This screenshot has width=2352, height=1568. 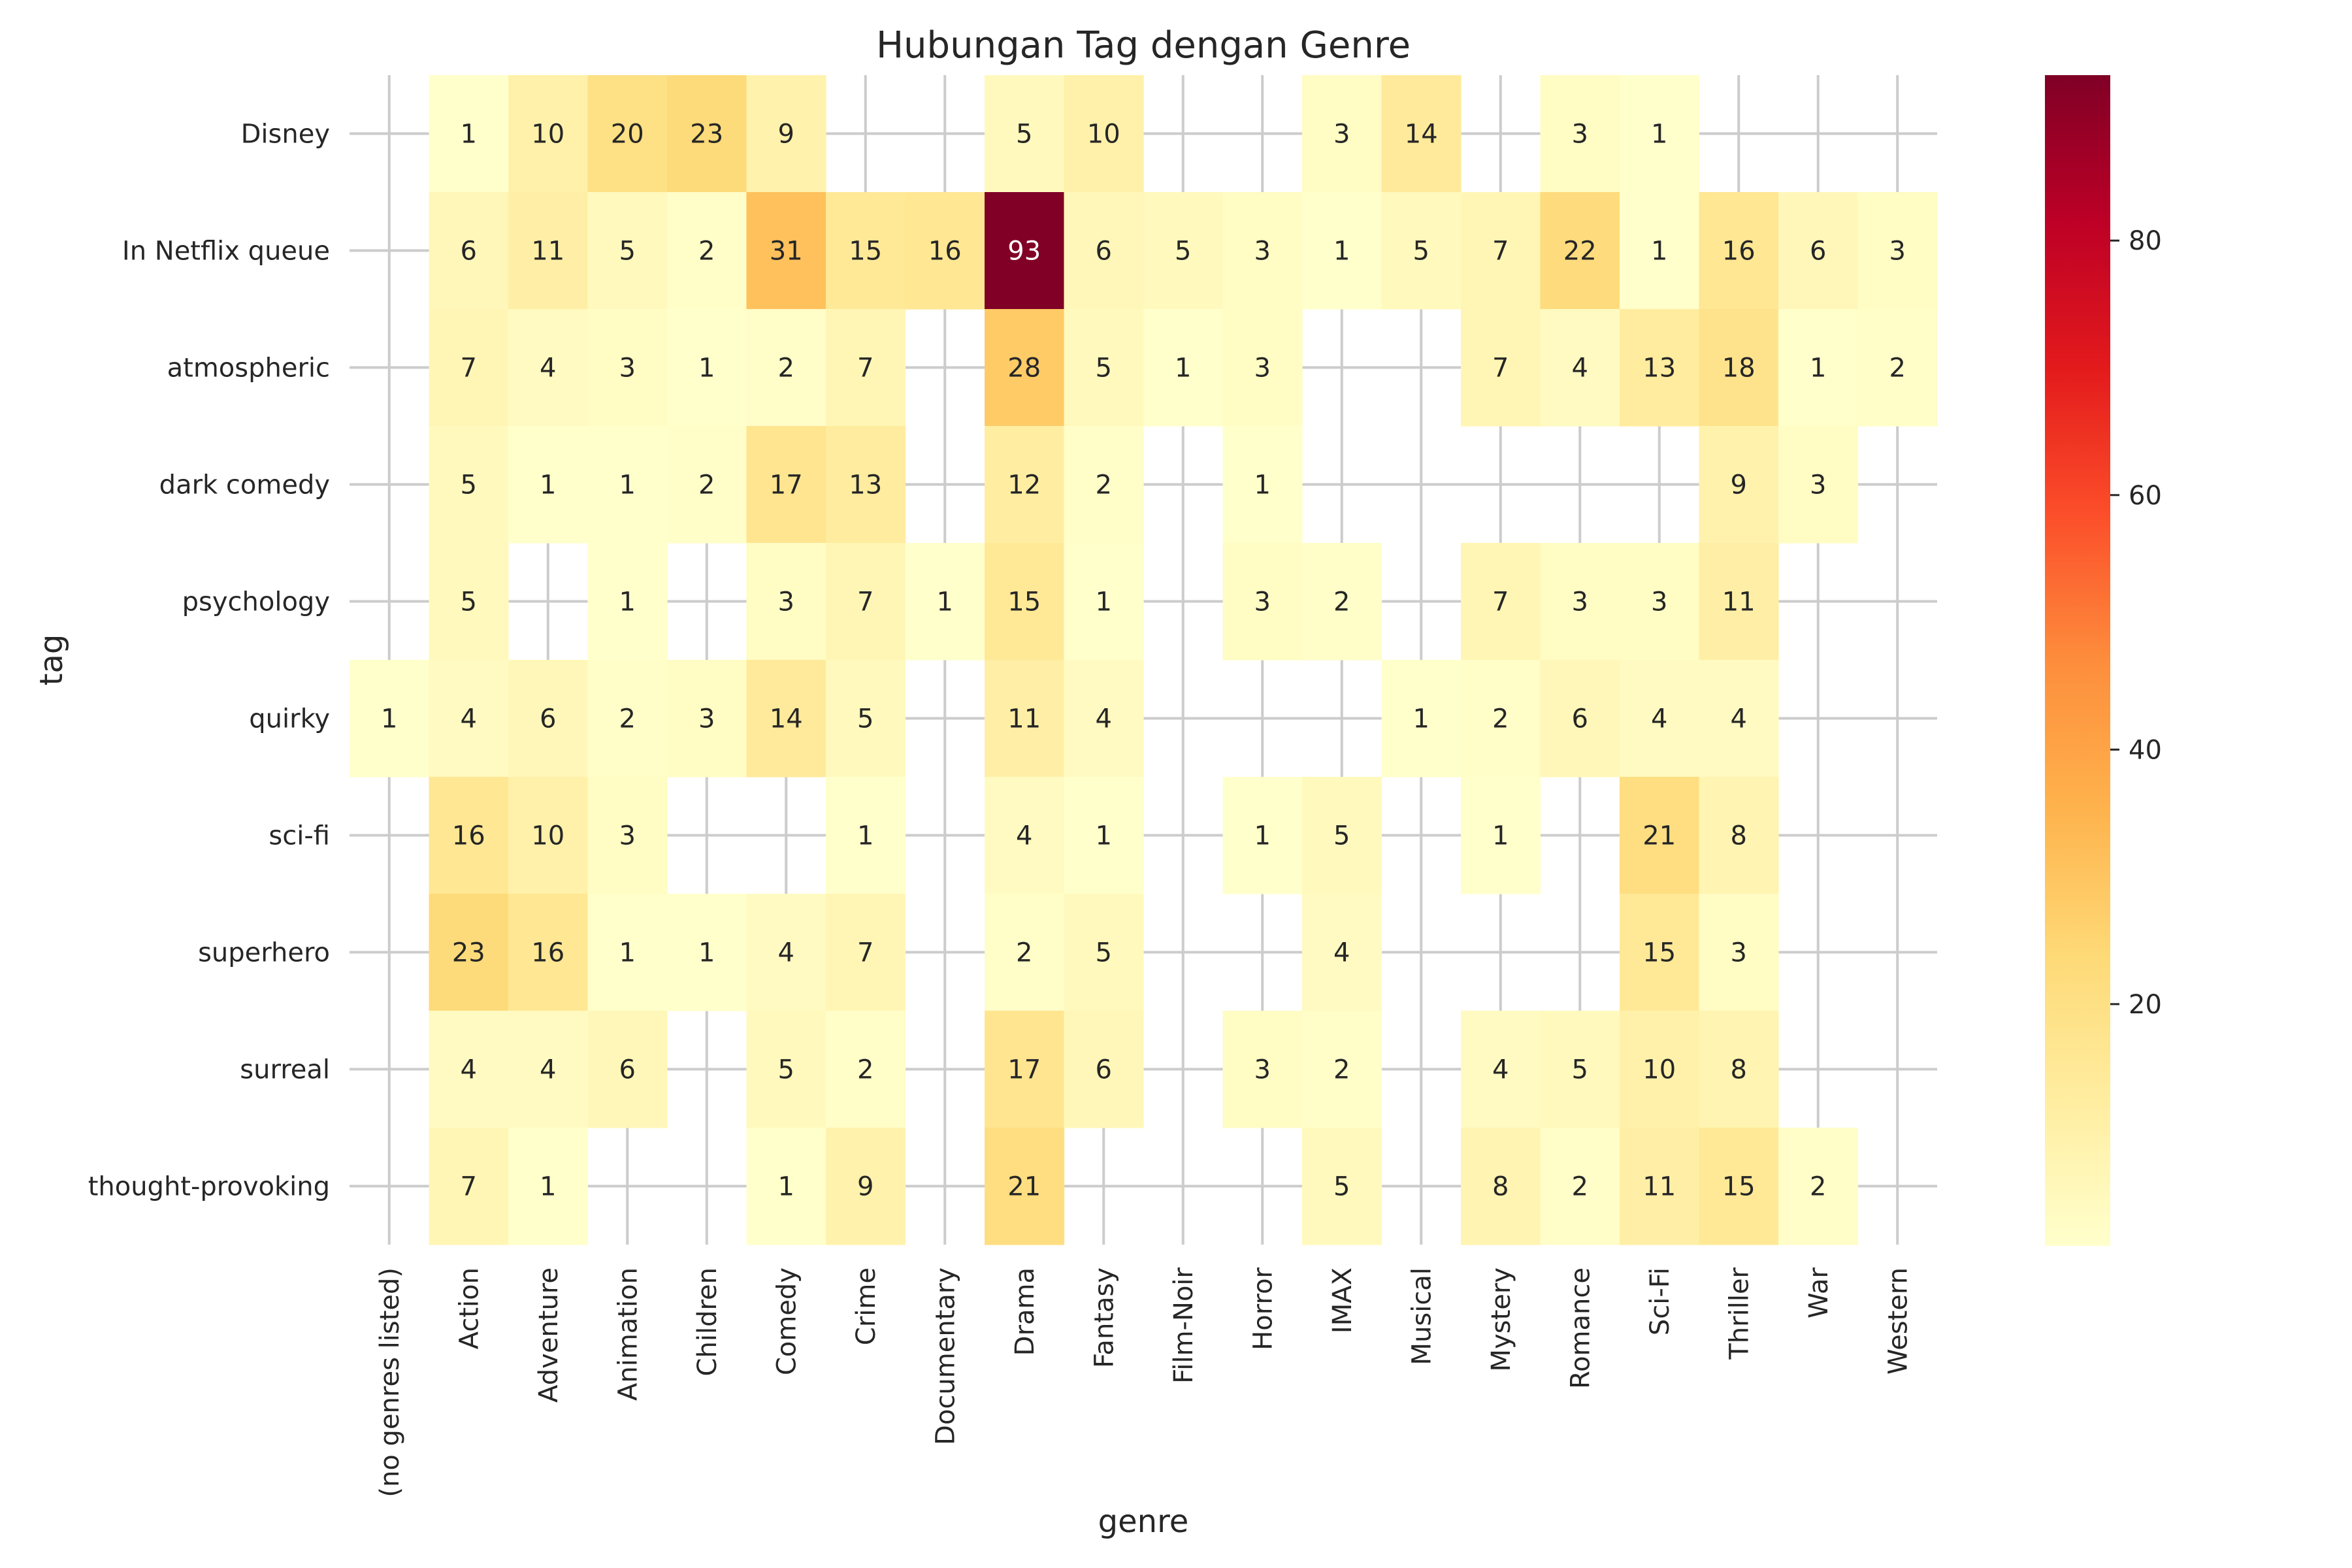 I want to click on cell-value-label: 16, so click(x=1739, y=252).